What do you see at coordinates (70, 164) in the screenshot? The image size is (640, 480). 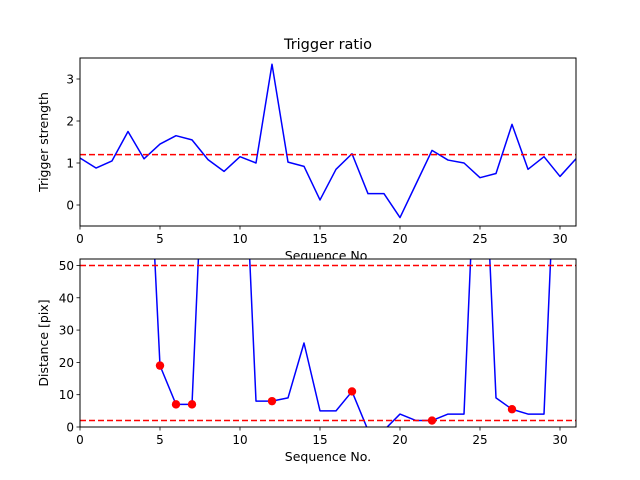 I see `y-tick-label: 1` at bounding box center [70, 164].